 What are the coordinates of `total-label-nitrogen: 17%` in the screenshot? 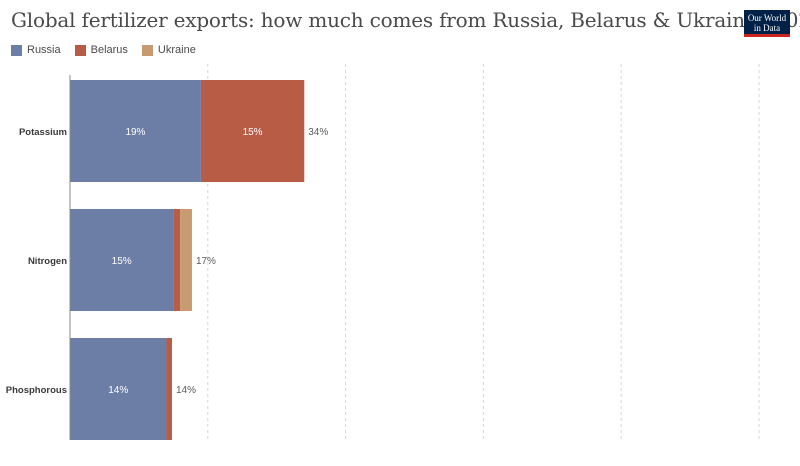 It's located at (206, 261).